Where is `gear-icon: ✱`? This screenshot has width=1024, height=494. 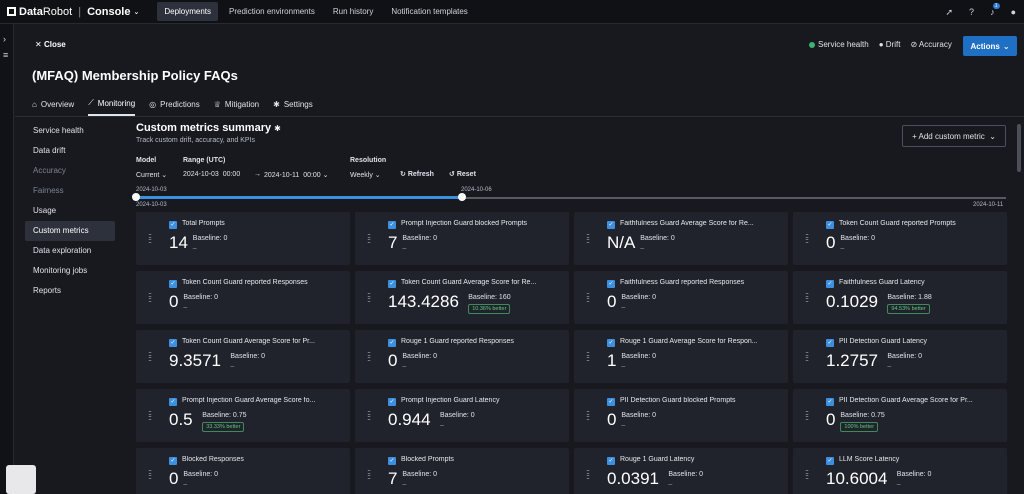 gear-icon: ✱ is located at coordinates (277, 128).